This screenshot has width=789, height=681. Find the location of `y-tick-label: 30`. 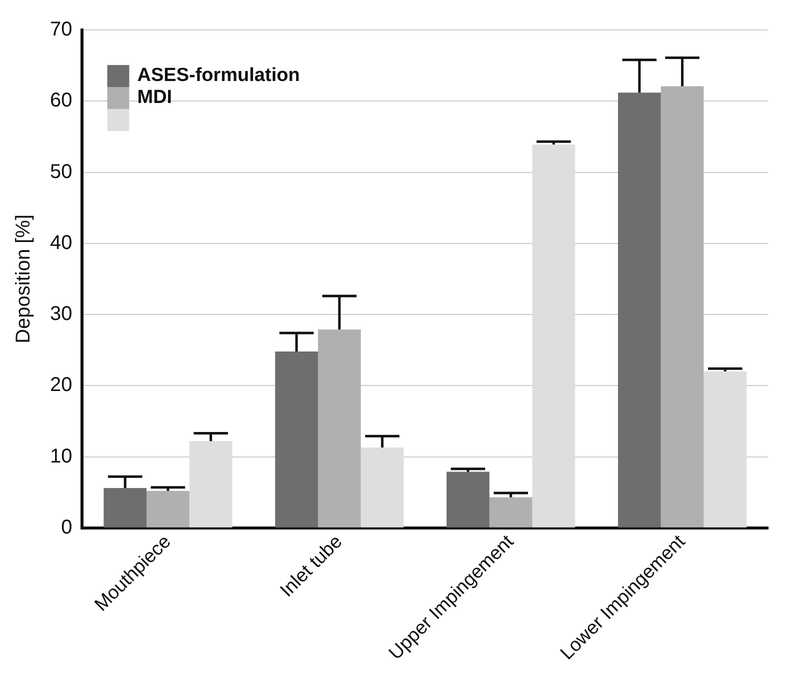

y-tick-label: 30 is located at coordinates (61, 314).